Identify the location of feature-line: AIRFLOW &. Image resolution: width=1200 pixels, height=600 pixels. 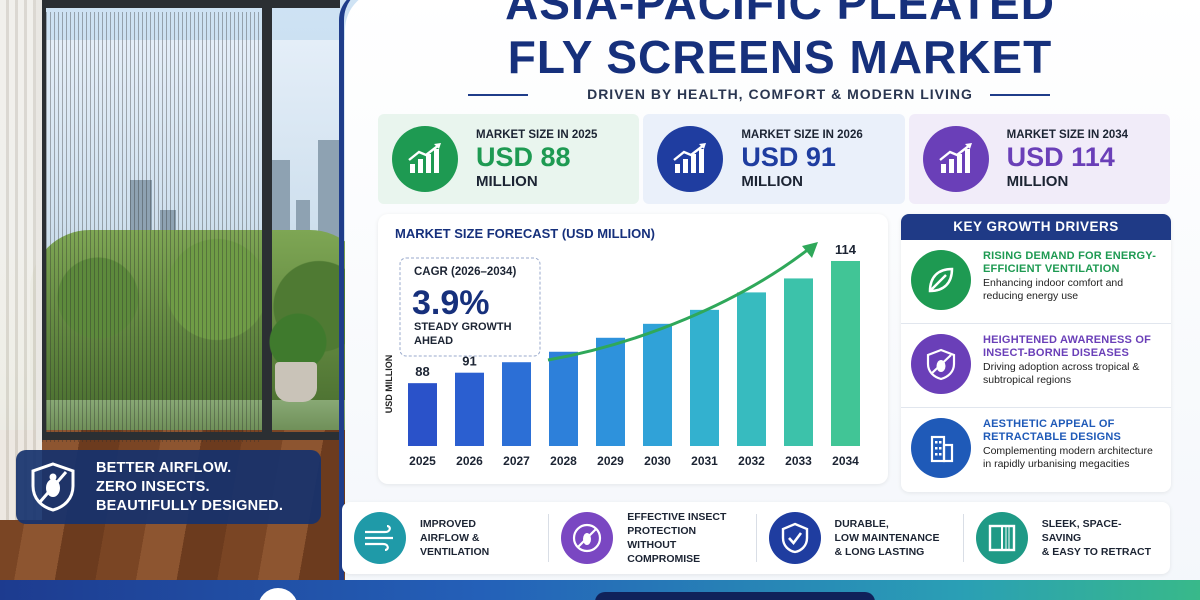
(450, 538).